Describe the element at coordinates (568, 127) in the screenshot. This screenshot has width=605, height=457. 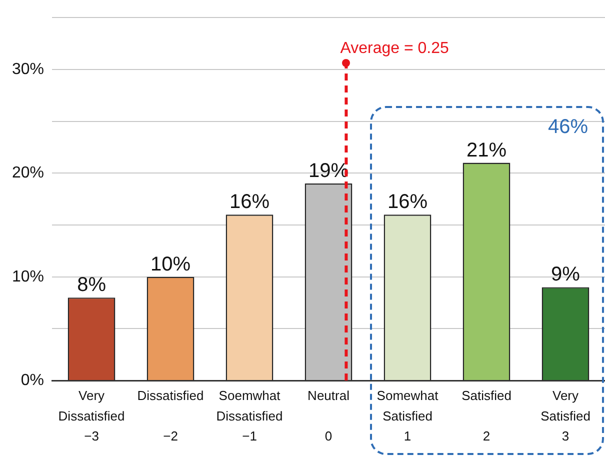
I see `annotation: 46%` at that location.